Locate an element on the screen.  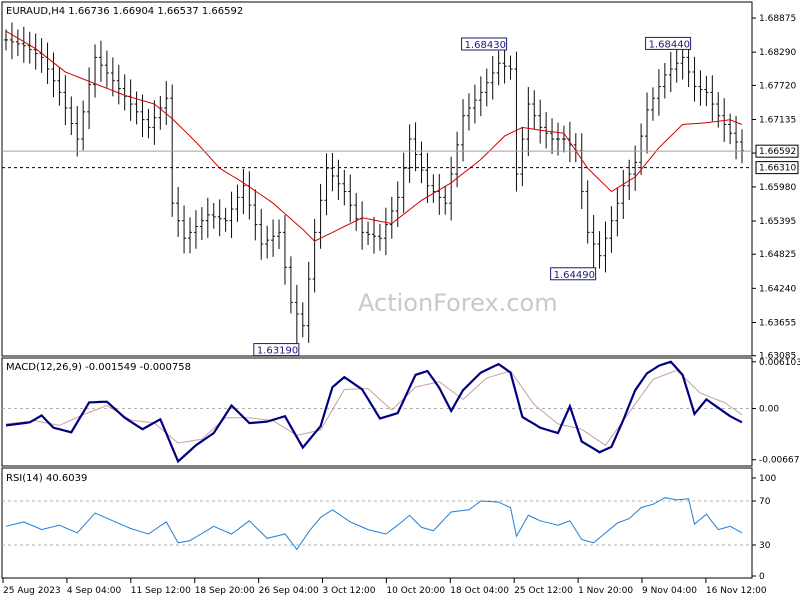
price-axis-tick-label: 1.68290 is located at coordinates (777, 53).